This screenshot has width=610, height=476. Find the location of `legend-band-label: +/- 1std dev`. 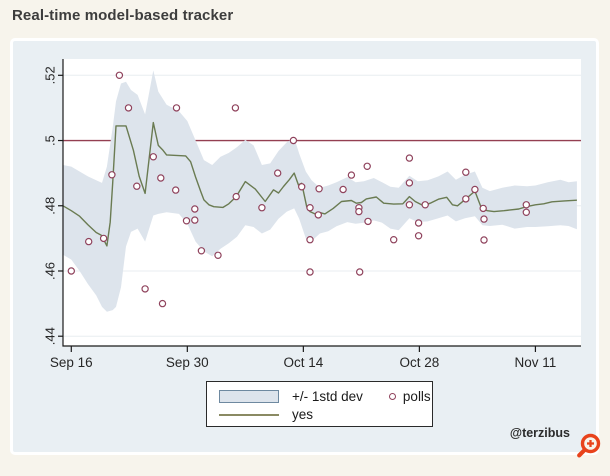

legend-band-label: +/- 1std dev is located at coordinates (327, 396).